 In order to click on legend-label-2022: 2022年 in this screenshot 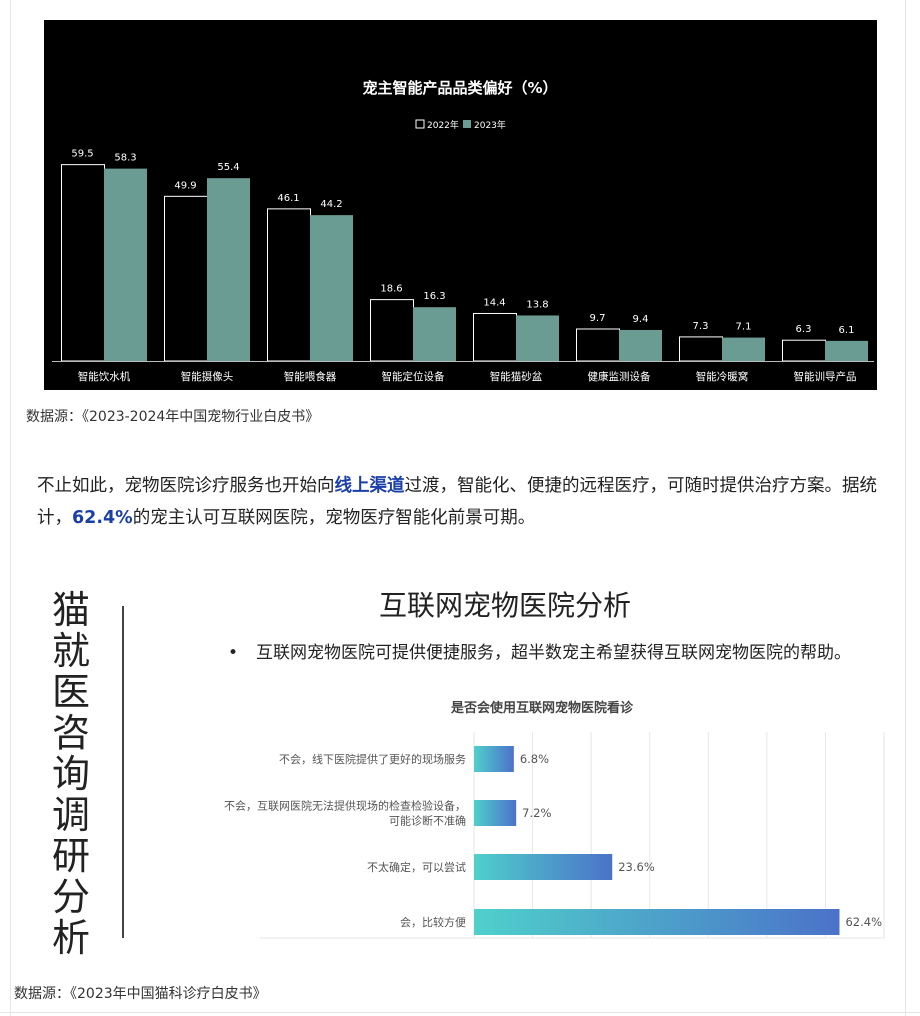, I will do `click(443, 125)`.